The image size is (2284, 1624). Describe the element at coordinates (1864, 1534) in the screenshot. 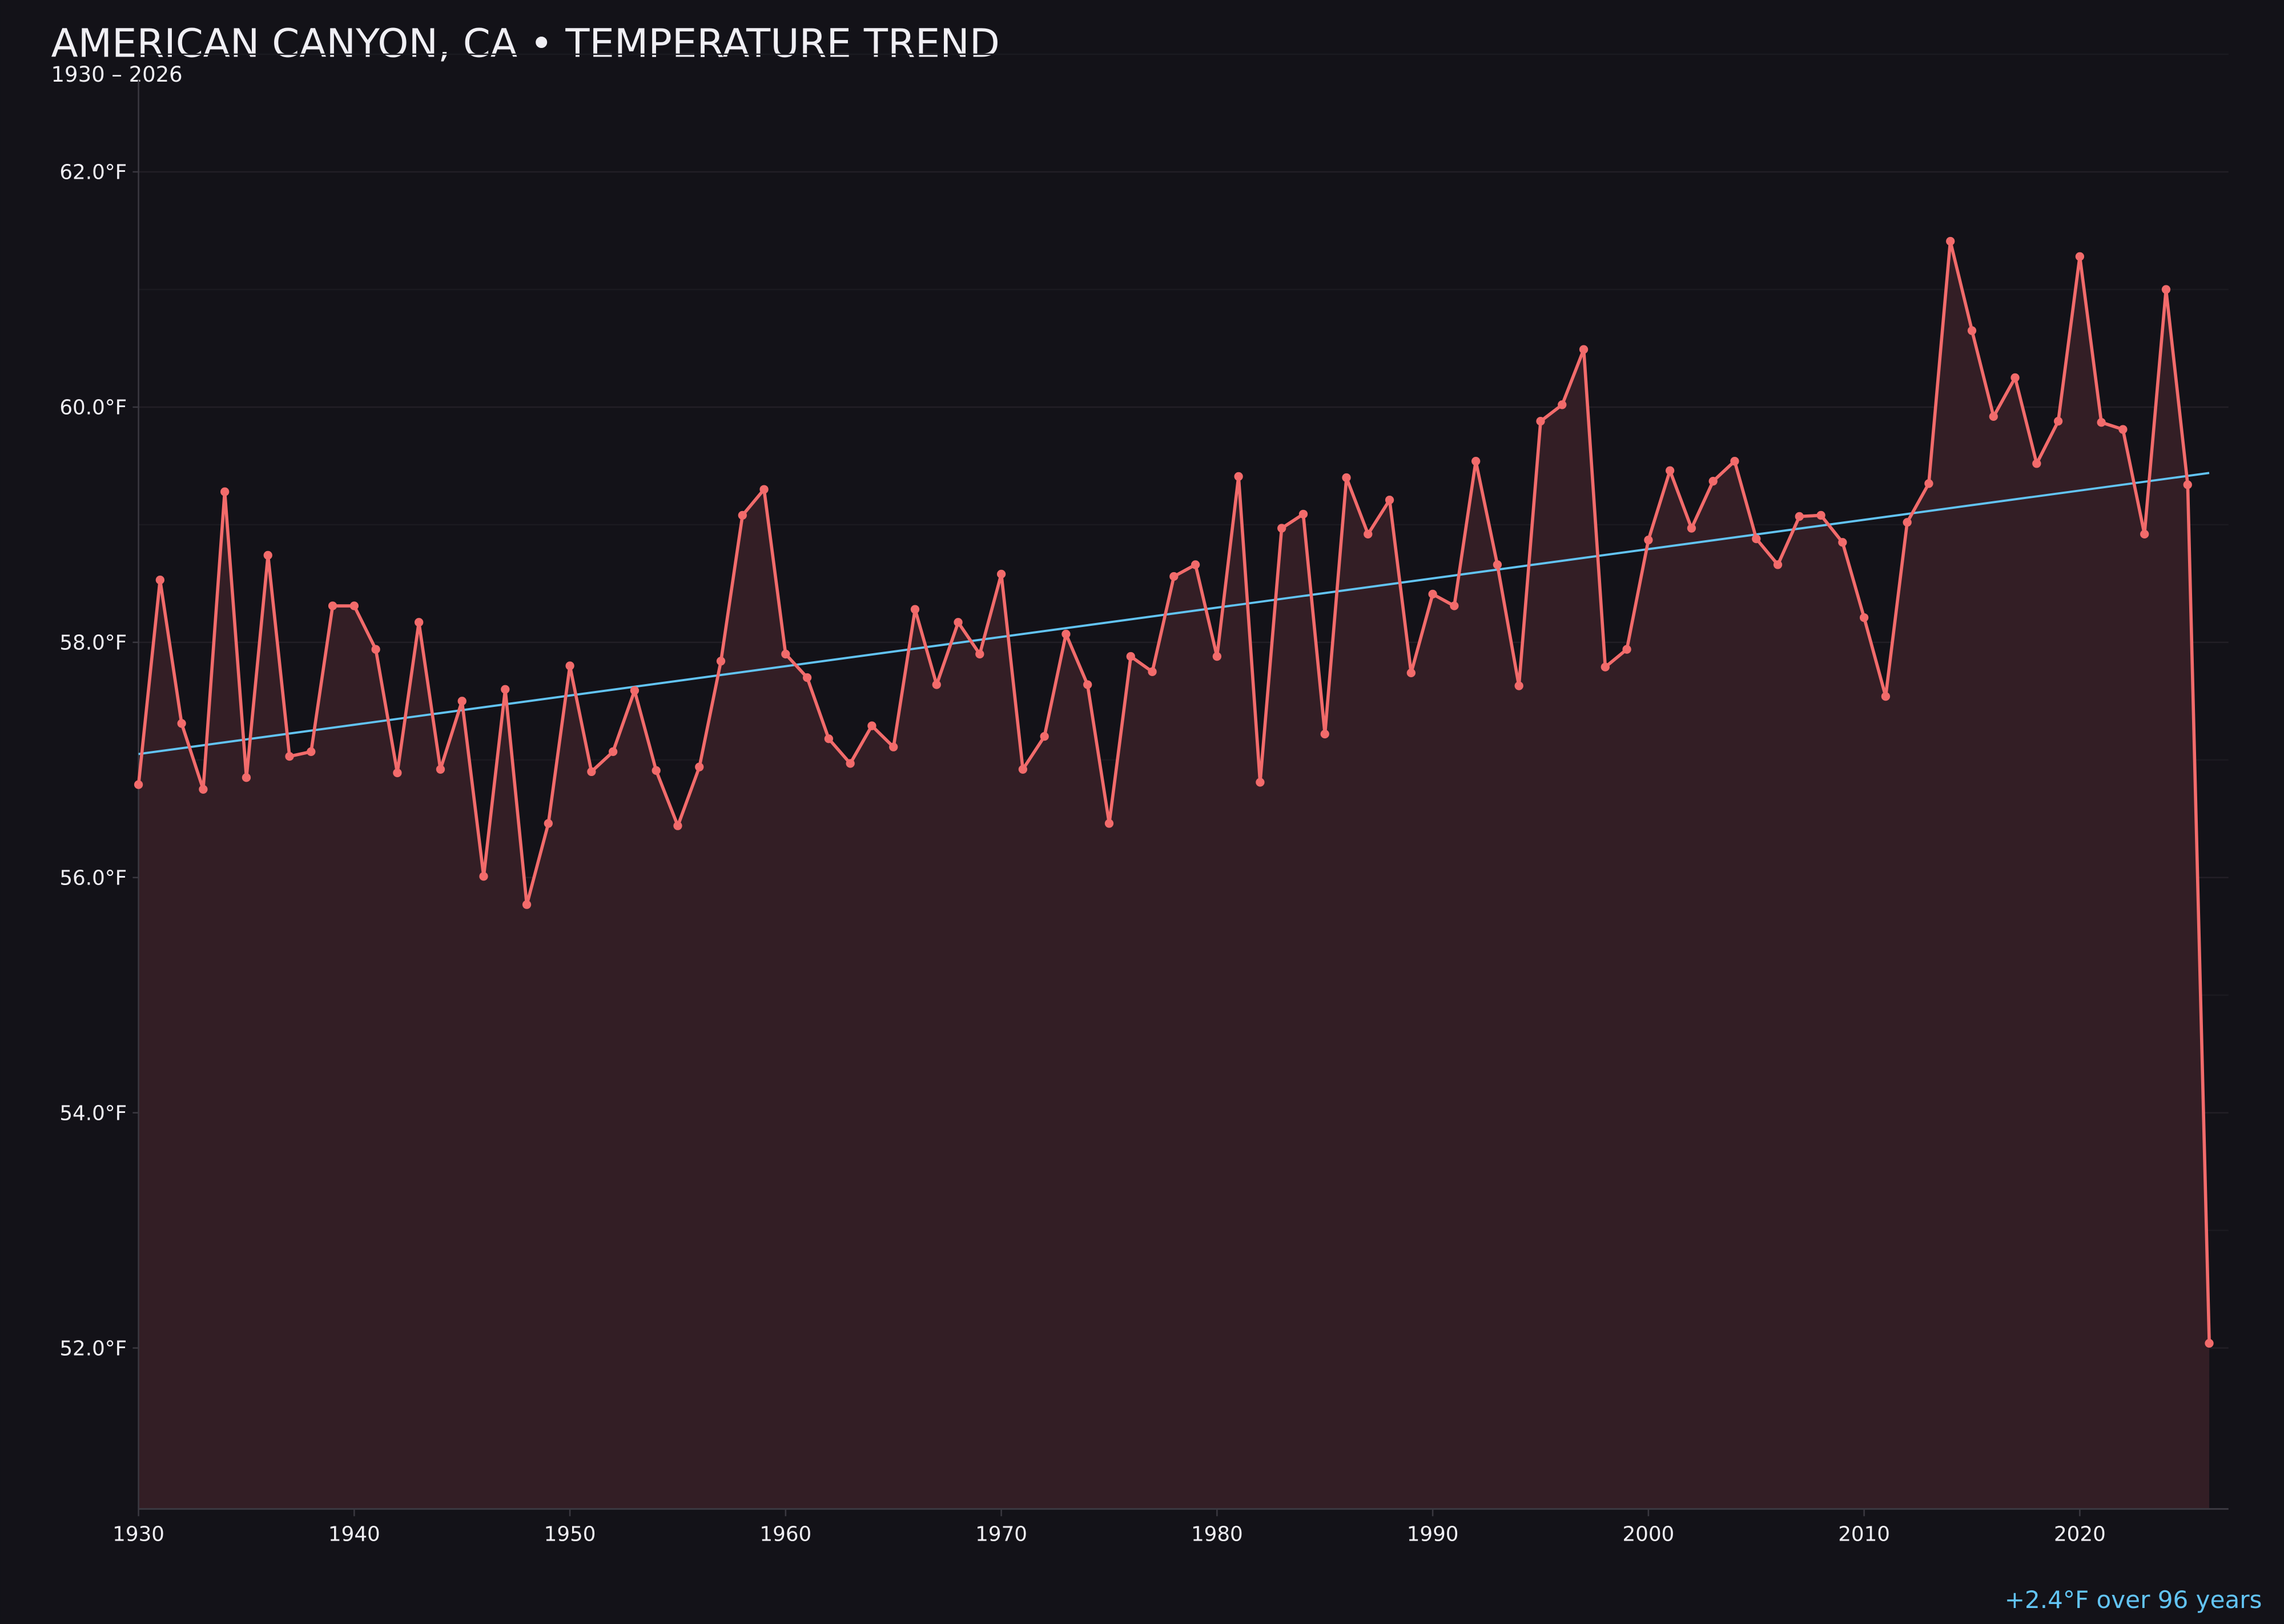

I see `x-tick-label: 2010` at that location.